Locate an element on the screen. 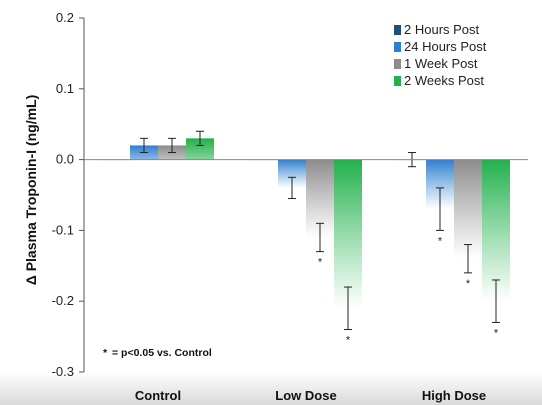 The image size is (542, 405). y-tick-label: -0.1 is located at coordinates (63, 229).